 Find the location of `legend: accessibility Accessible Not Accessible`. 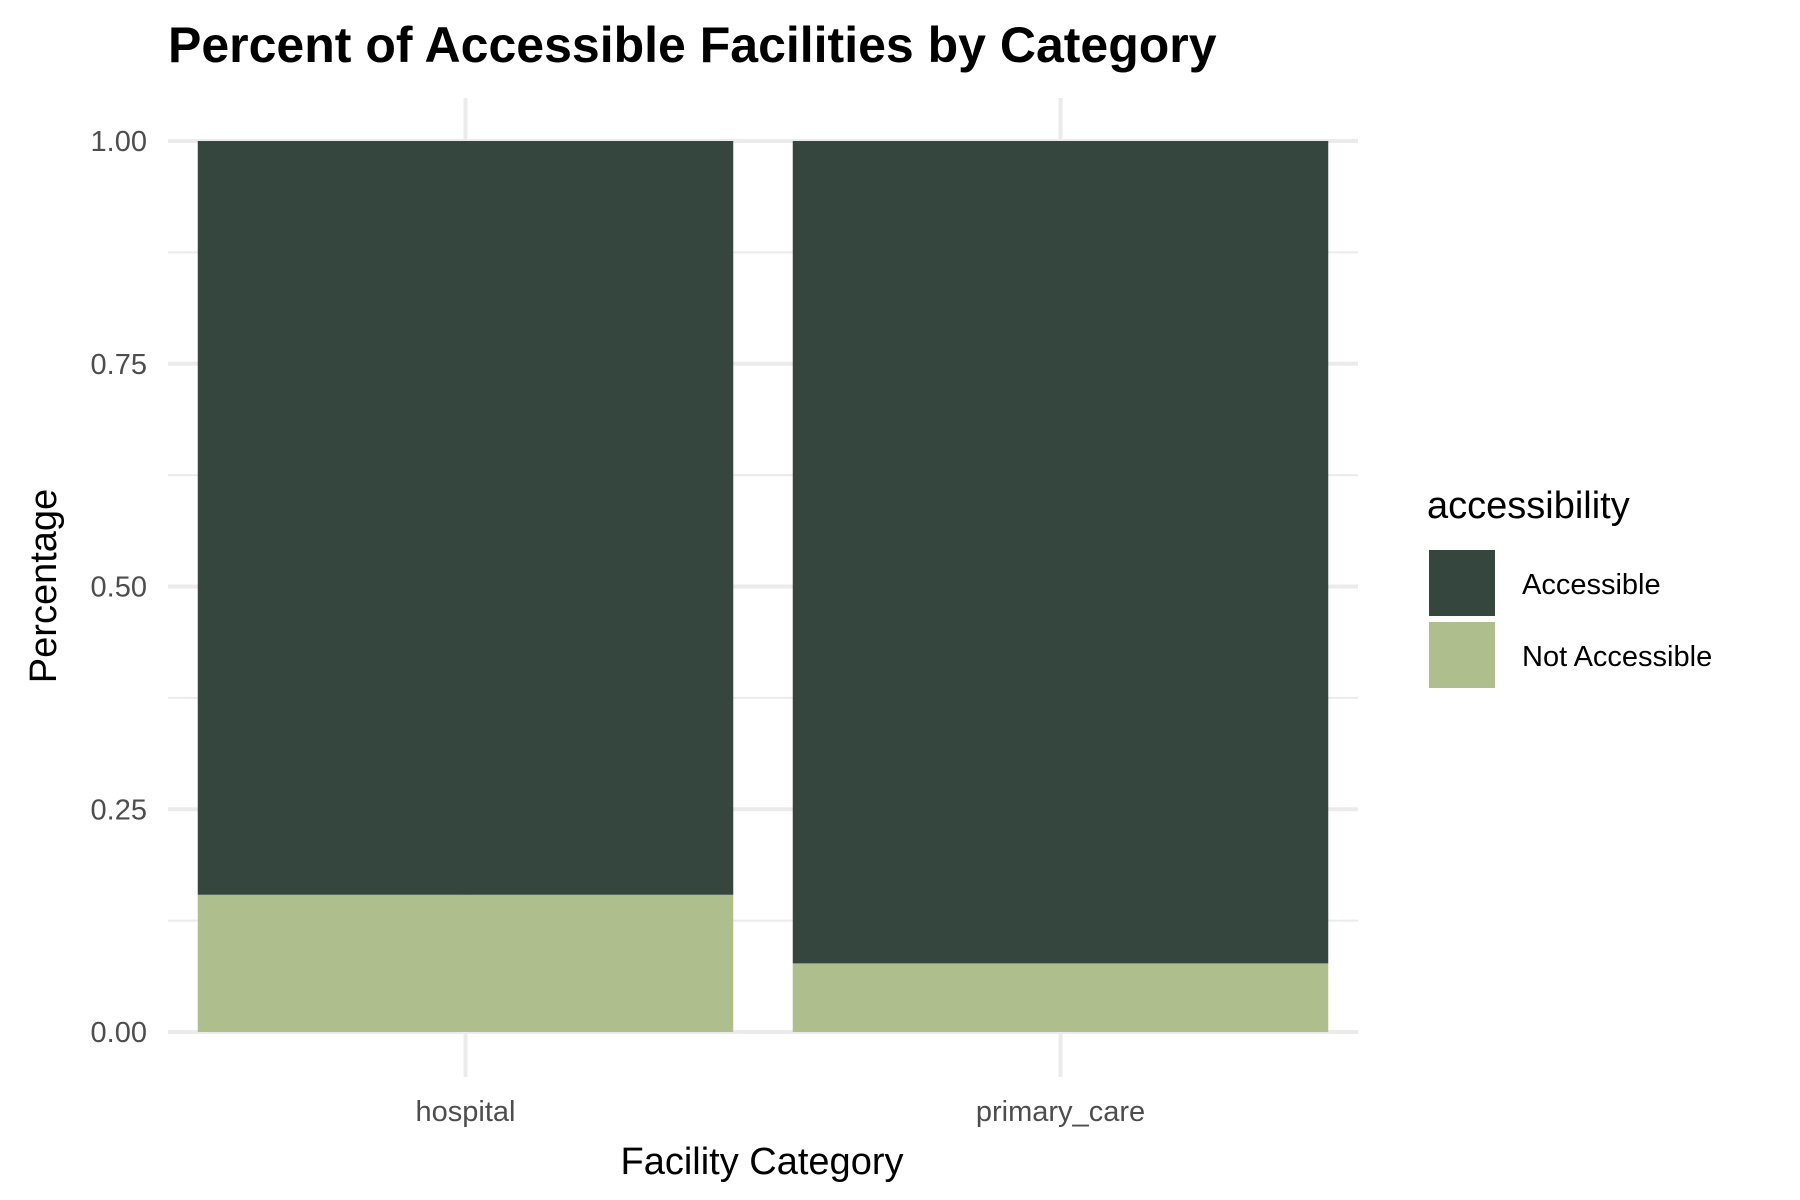

legend: accessibility Accessible Not Accessible is located at coordinates (1569, 586).